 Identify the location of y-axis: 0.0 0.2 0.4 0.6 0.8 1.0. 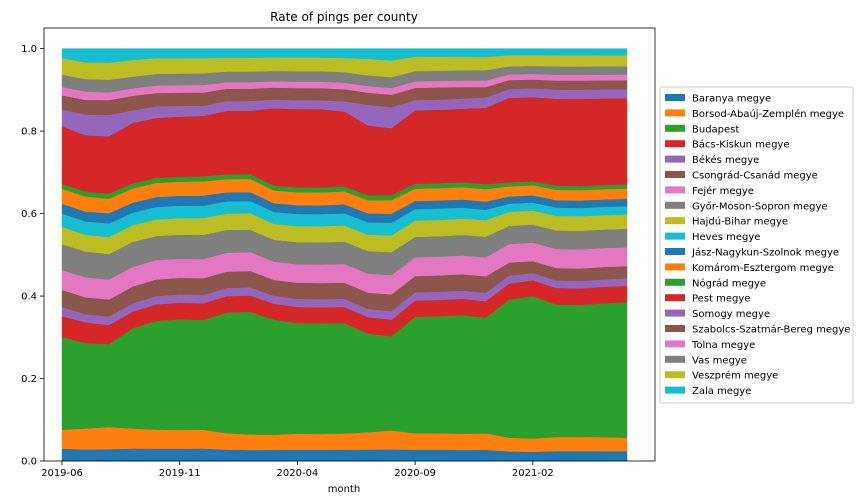
(32, 256).